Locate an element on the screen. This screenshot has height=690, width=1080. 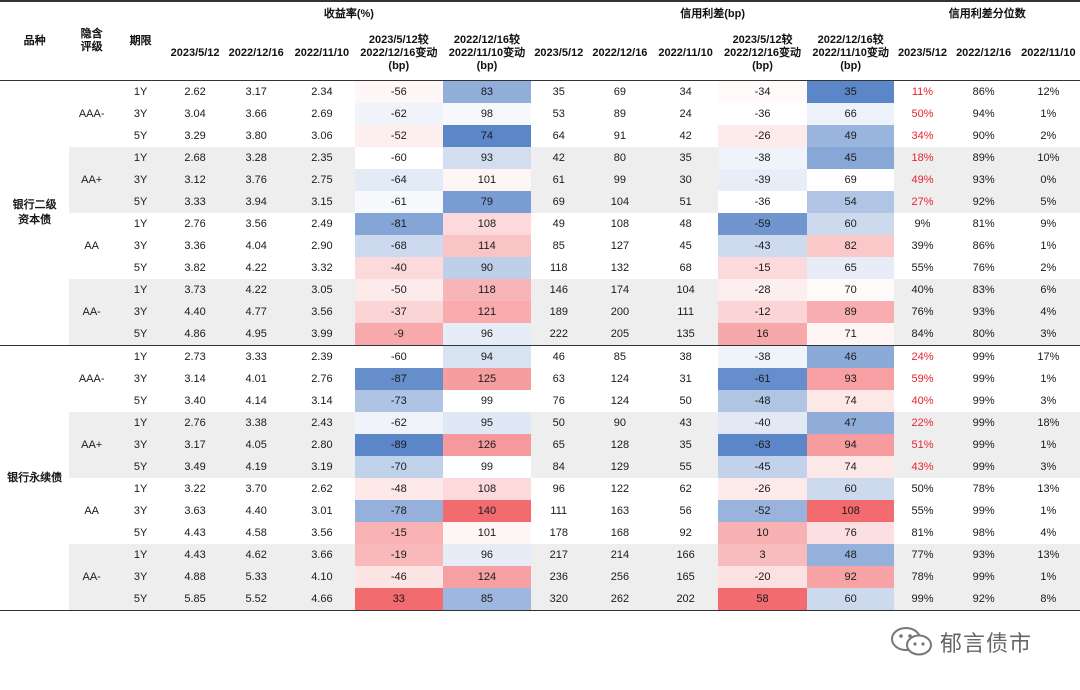
spread-cell: 92 is located at coordinates (685, 533).